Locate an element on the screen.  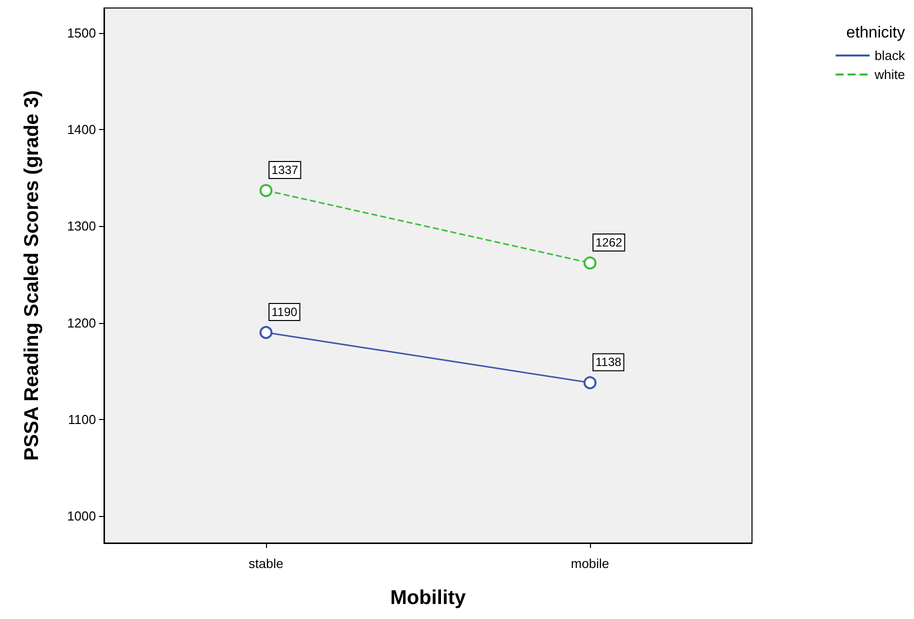
x-axis-title: Mobility is located at coordinates (428, 598).